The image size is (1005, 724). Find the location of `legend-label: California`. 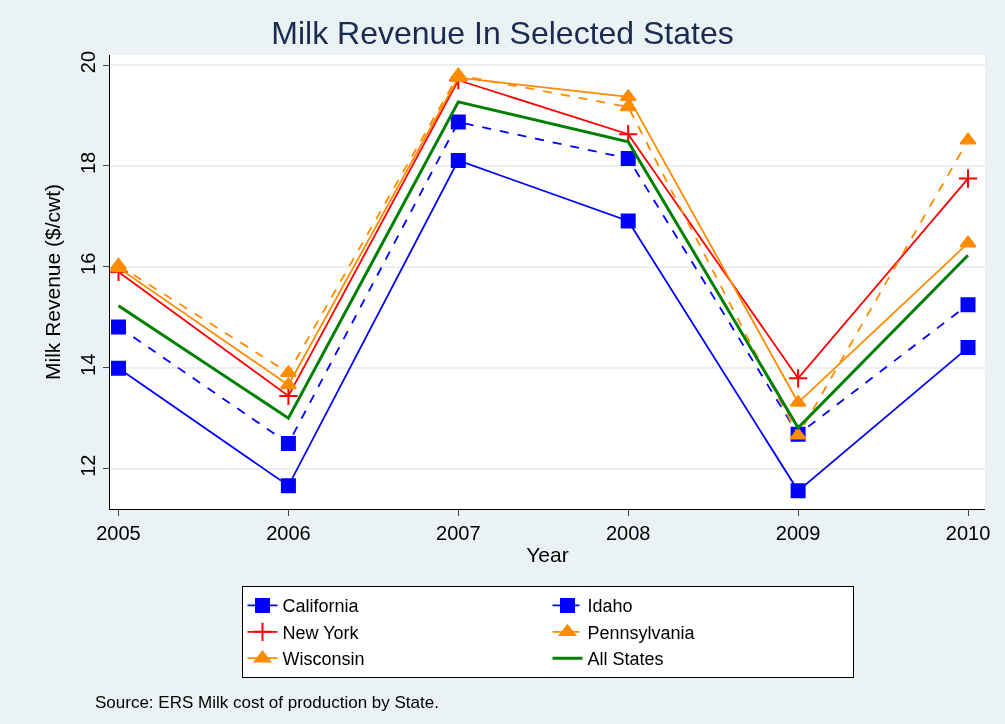

legend-label: California is located at coordinates (321, 606).